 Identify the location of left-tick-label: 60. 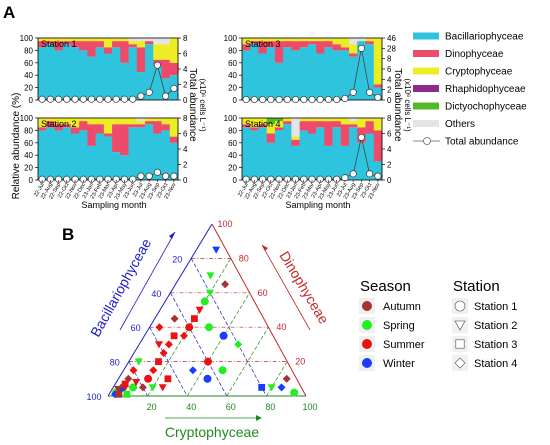
(28, 63).